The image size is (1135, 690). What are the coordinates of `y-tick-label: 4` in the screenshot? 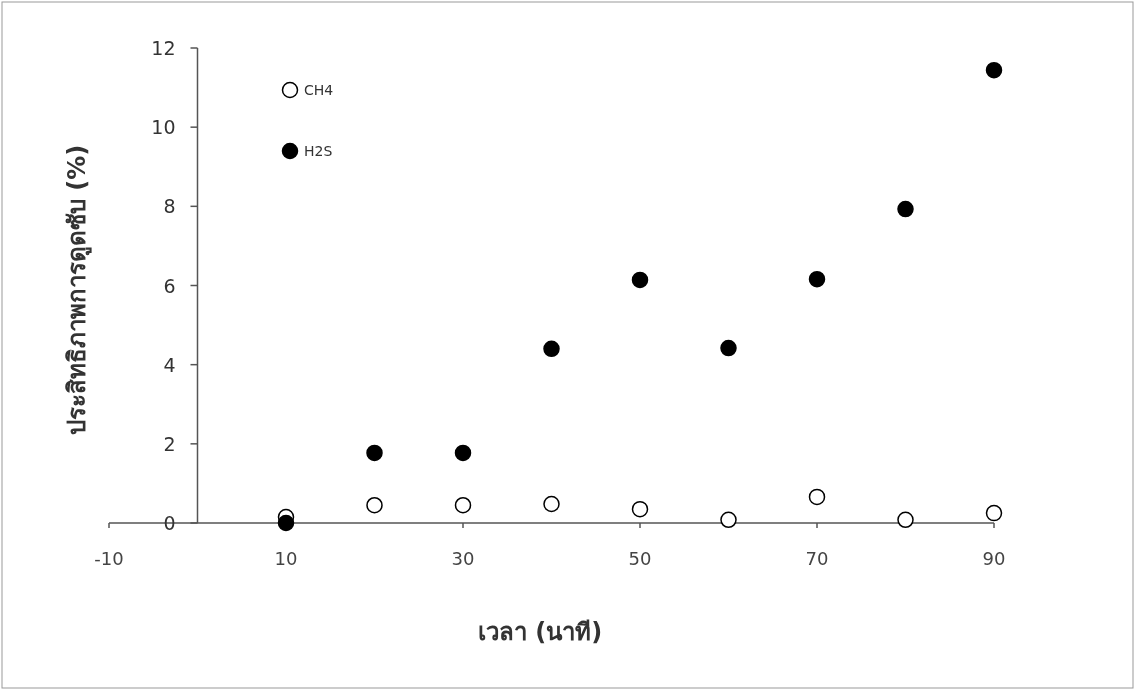 It's located at (169, 364).